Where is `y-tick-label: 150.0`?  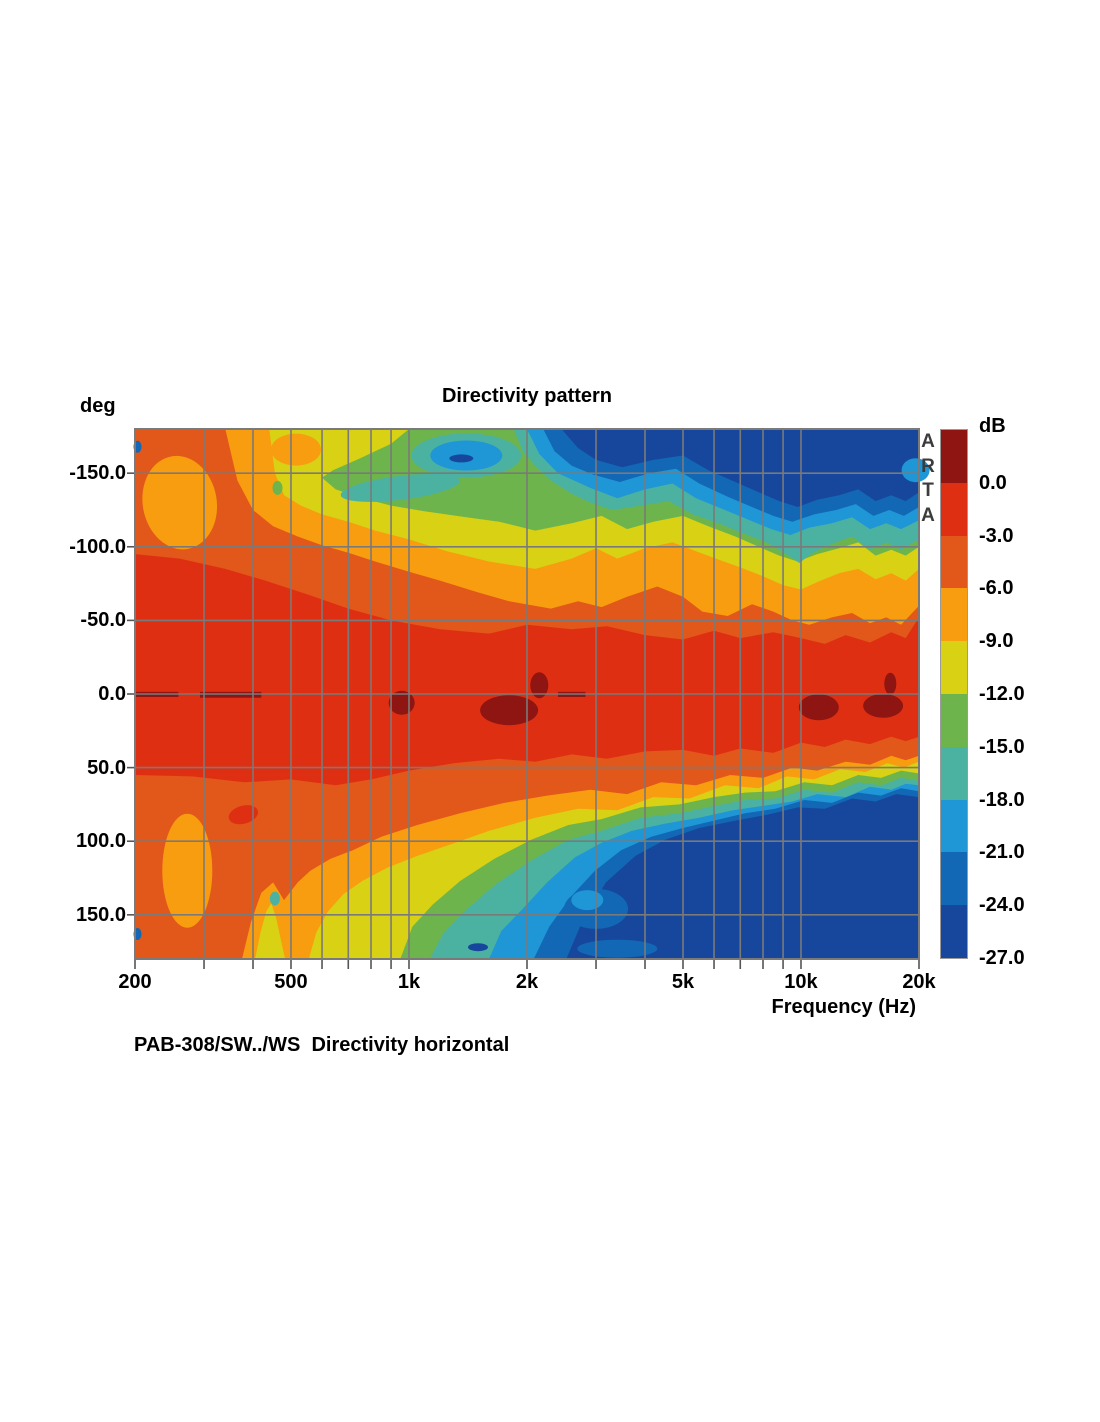 y-tick-label: 150.0 is located at coordinates (100, 914).